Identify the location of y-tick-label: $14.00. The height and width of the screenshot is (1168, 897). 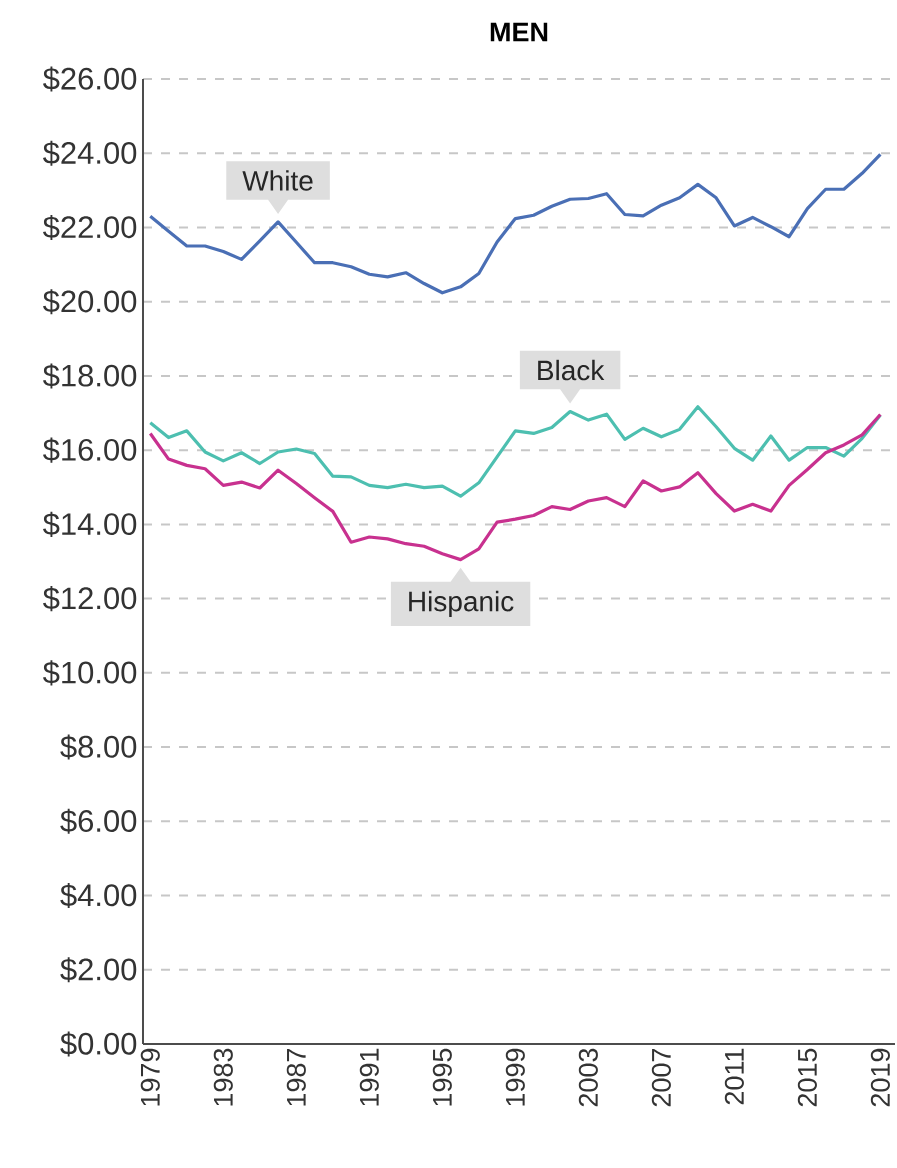
(89, 524).